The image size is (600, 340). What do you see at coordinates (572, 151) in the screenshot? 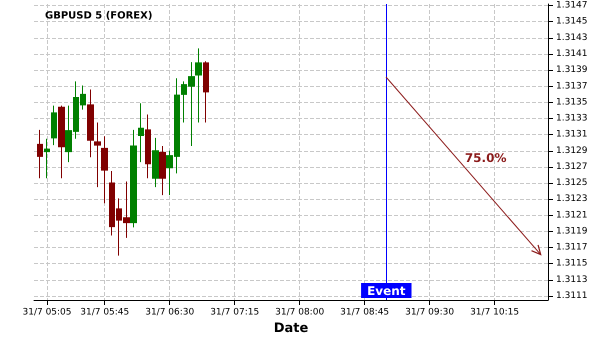
I see `y-tick-label: 1.3129` at bounding box center [572, 151].